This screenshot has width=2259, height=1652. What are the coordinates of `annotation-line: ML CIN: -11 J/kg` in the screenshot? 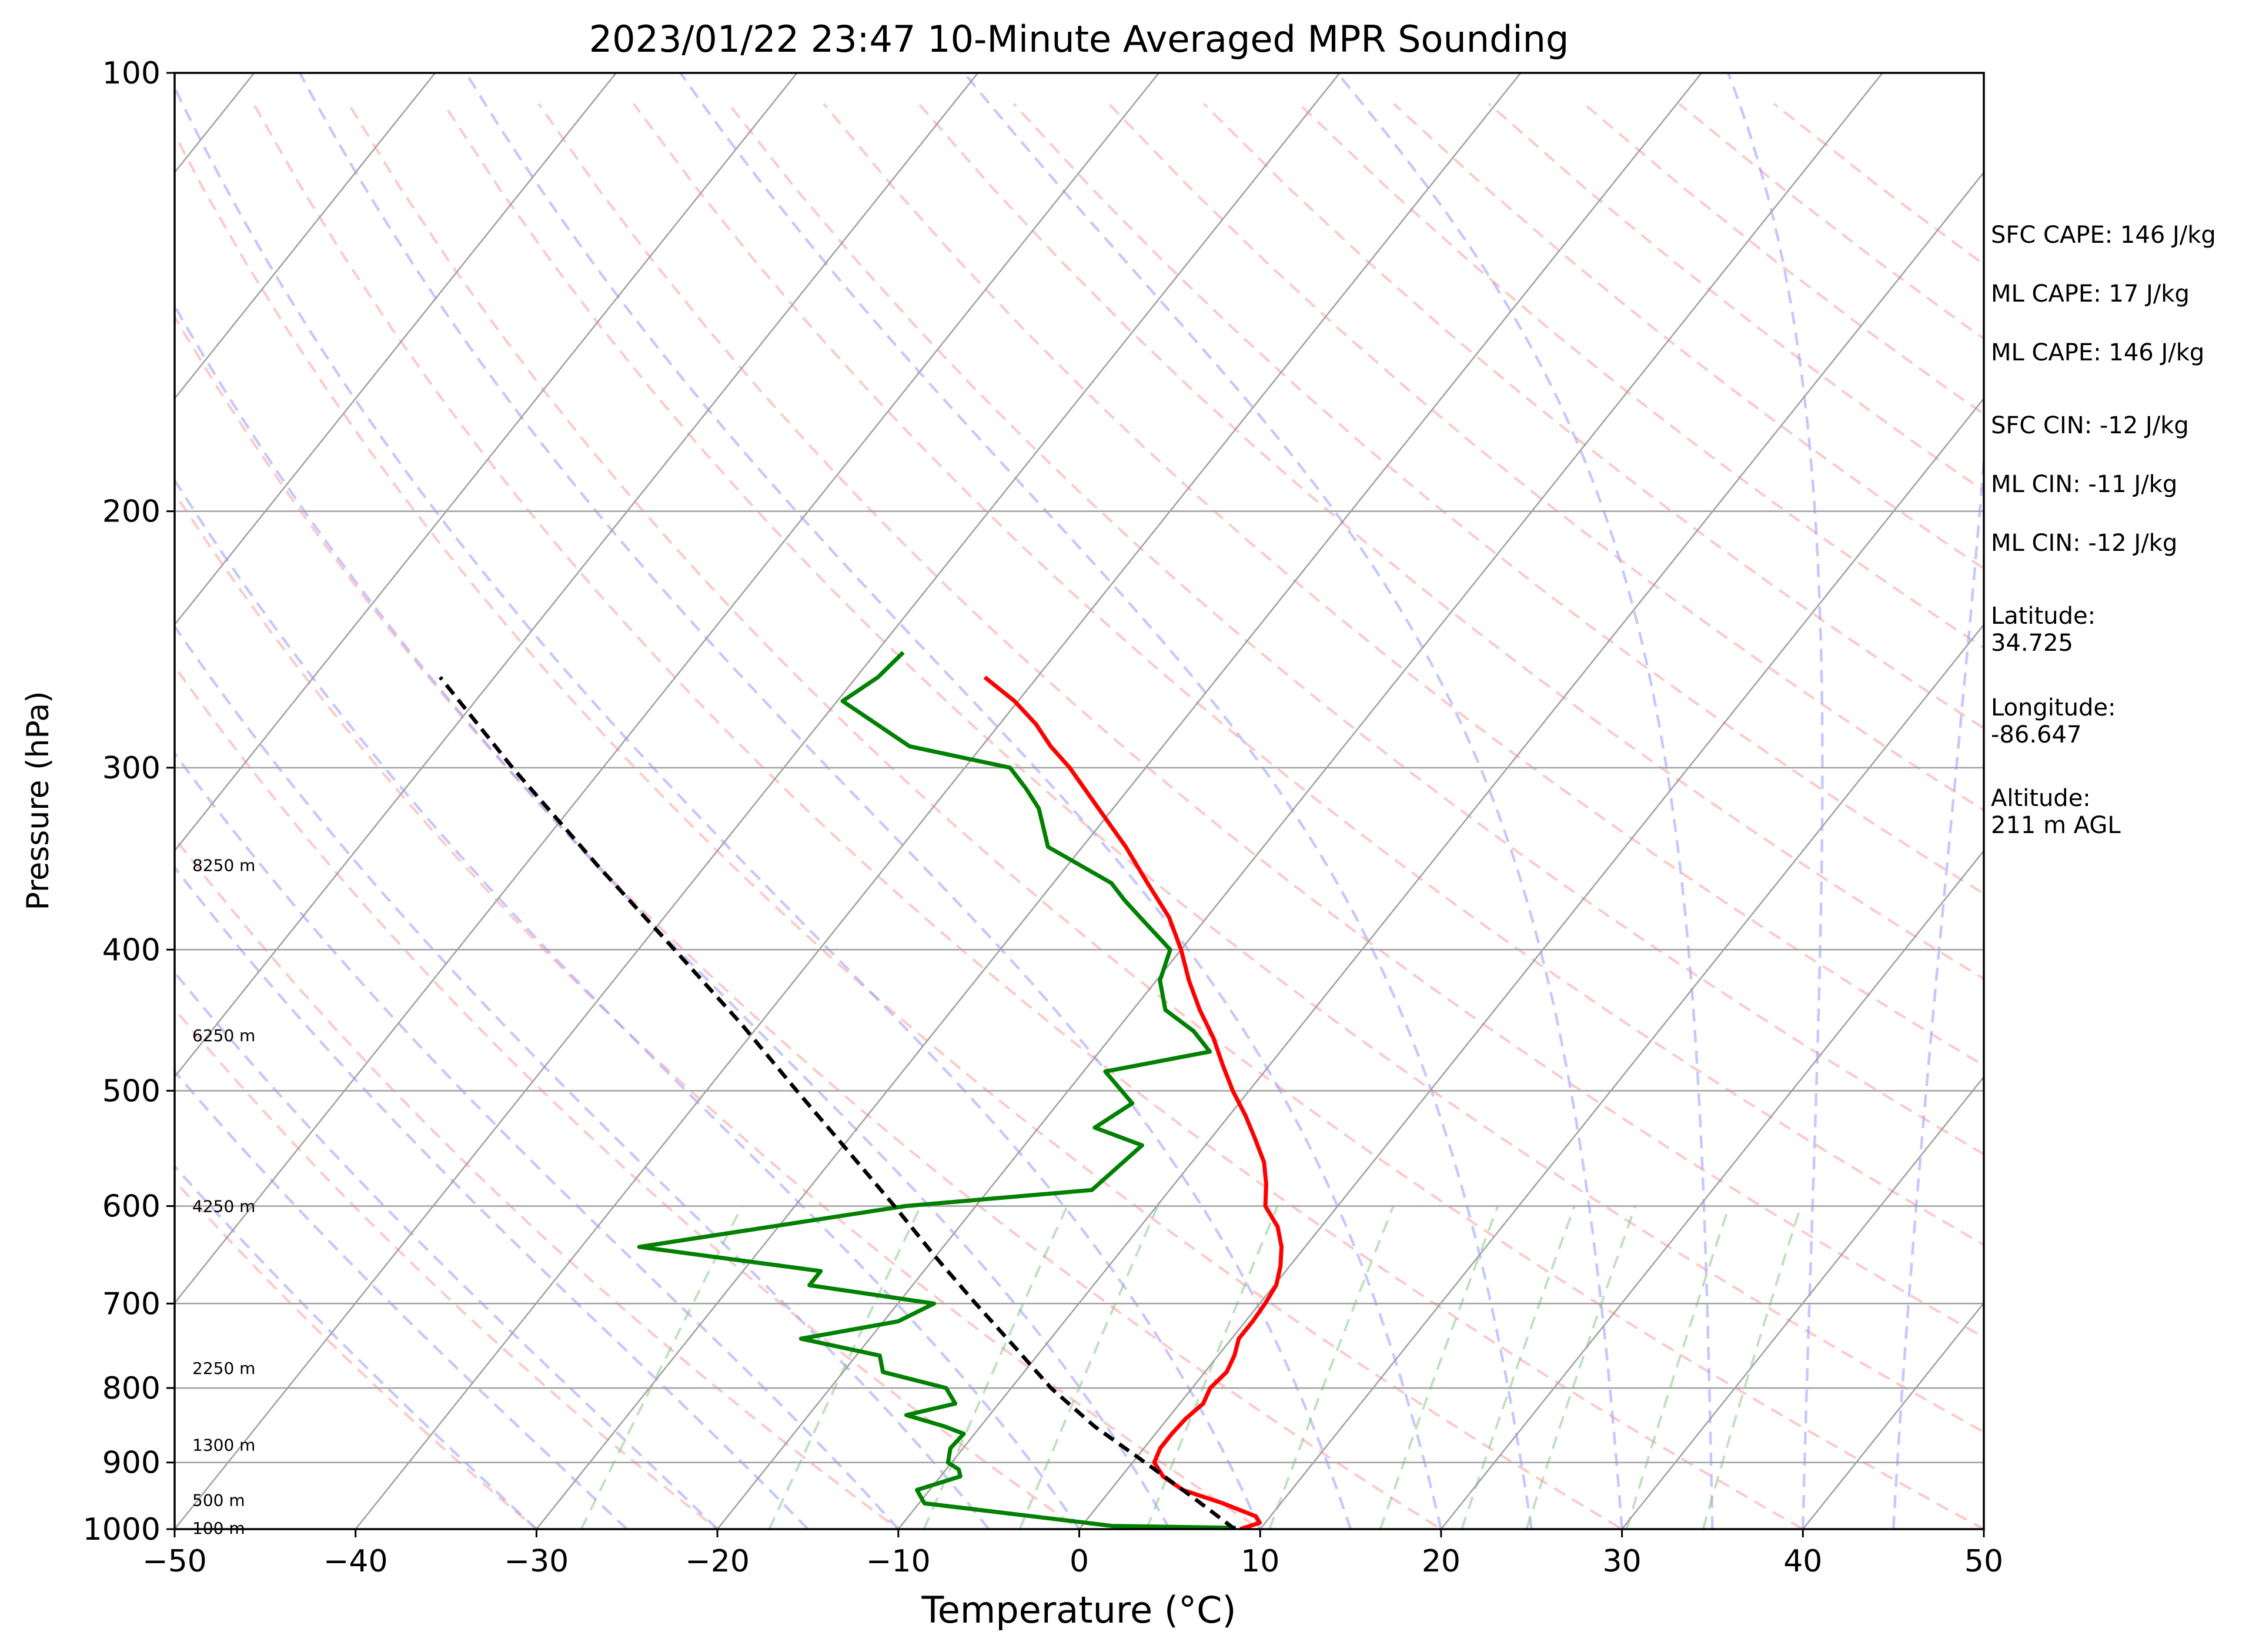 It's located at (2084, 485).